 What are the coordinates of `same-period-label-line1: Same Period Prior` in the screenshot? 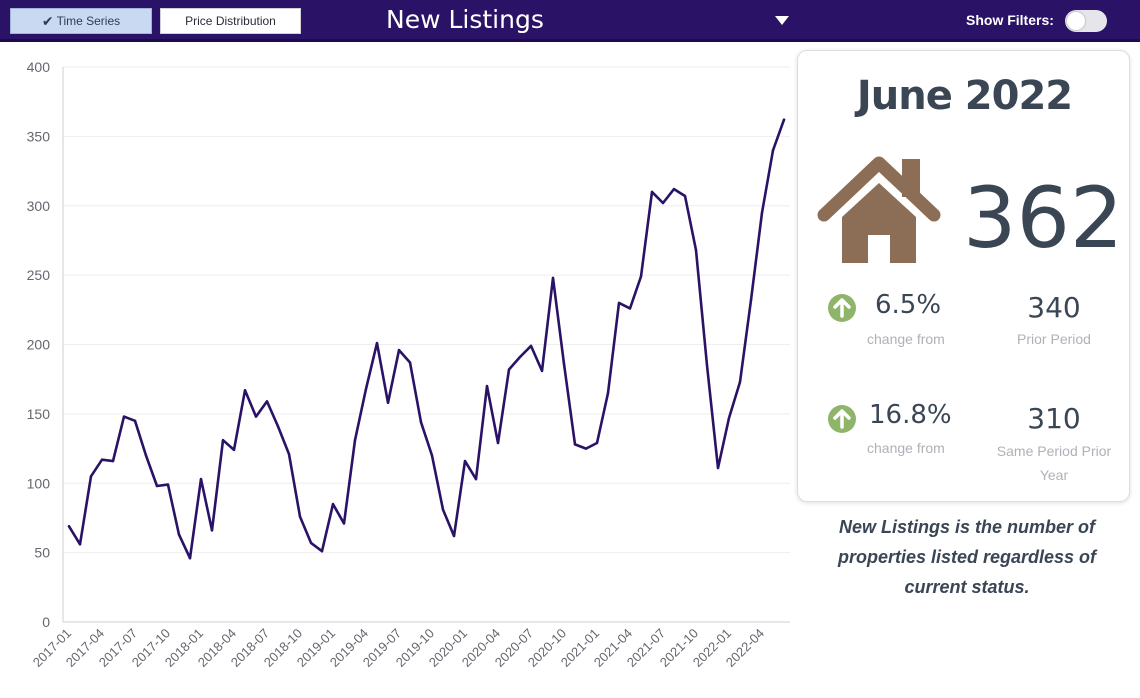 It's located at (1054, 451).